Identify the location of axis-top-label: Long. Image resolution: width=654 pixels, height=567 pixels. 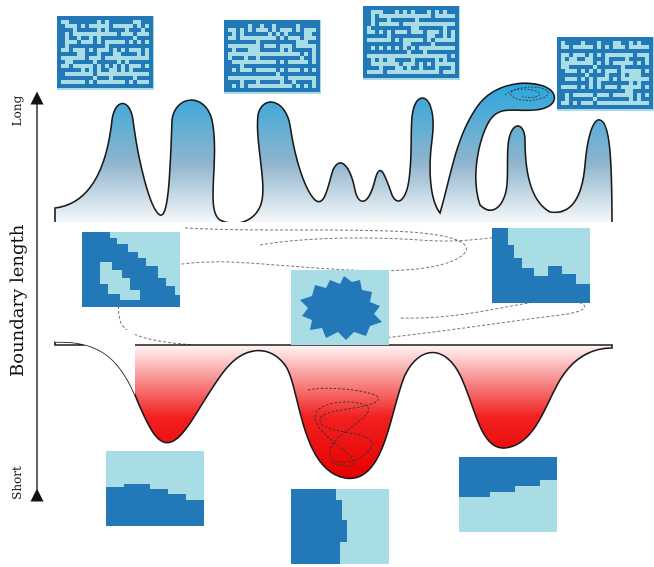
(17, 111).